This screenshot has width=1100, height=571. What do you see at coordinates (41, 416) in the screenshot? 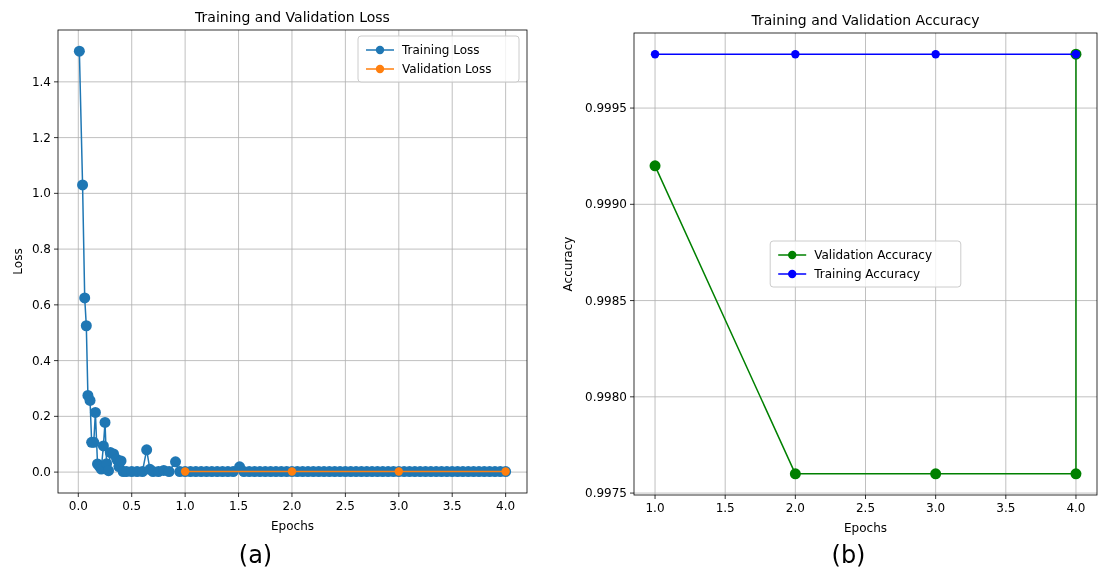
I see `y-tick-label: 0.2` at bounding box center [41, 416].